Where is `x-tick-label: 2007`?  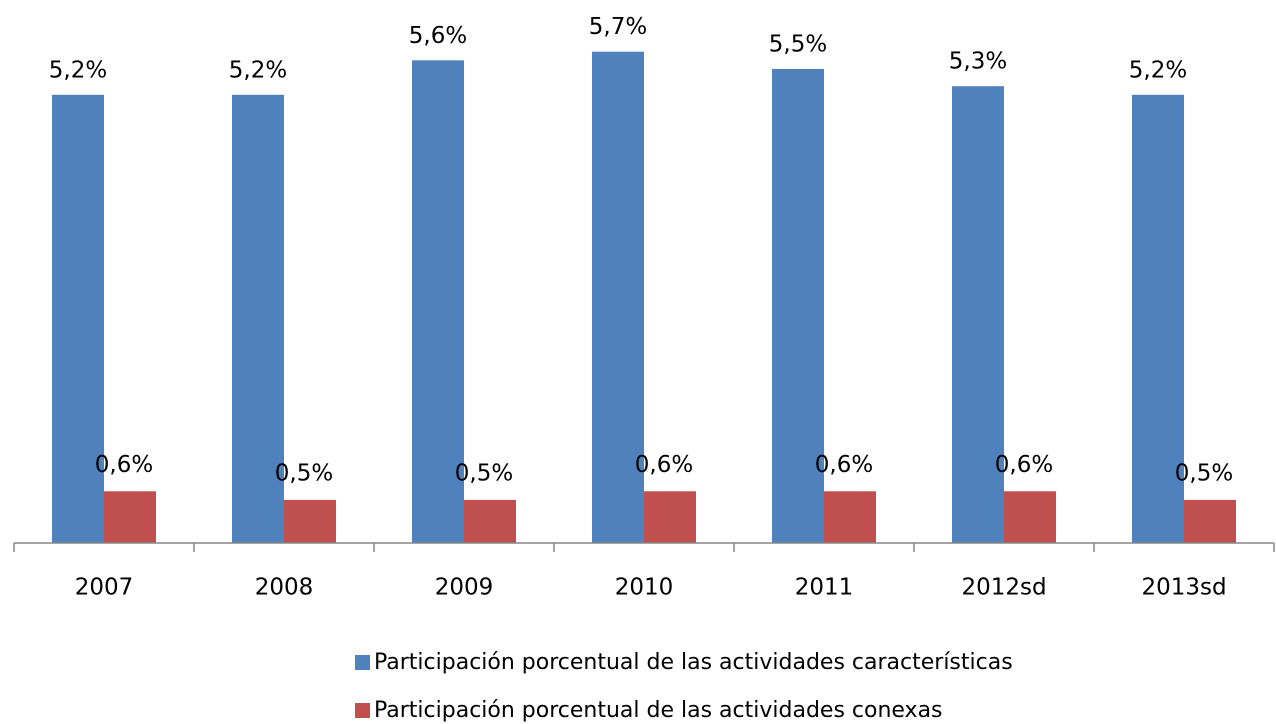
x-tick-label: 2007 is located at coordinates (104, 588).